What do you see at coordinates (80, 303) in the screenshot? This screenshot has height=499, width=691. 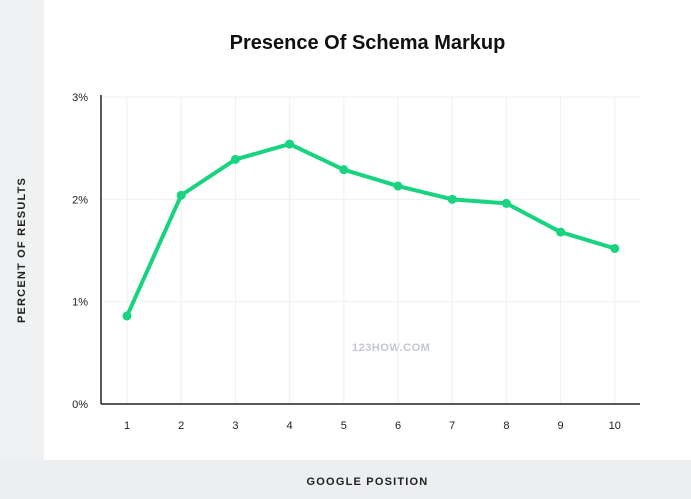 I see `y-tick-label: 1%` at bounding box center [80, 303].